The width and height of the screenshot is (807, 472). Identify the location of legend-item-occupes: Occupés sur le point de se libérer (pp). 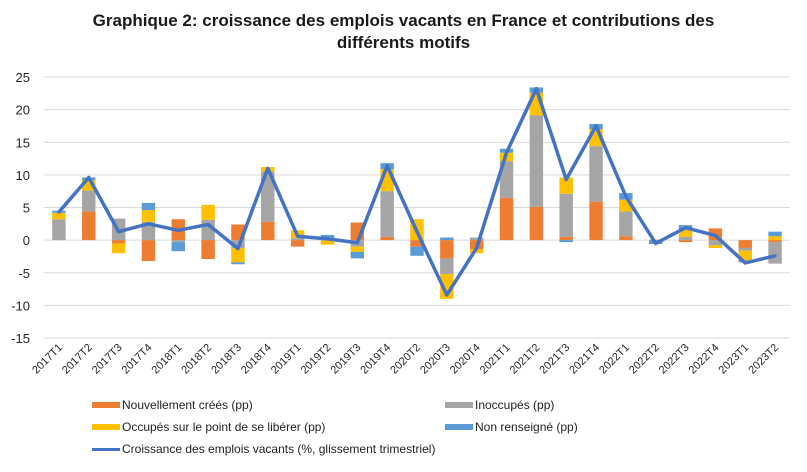
(208, 427).